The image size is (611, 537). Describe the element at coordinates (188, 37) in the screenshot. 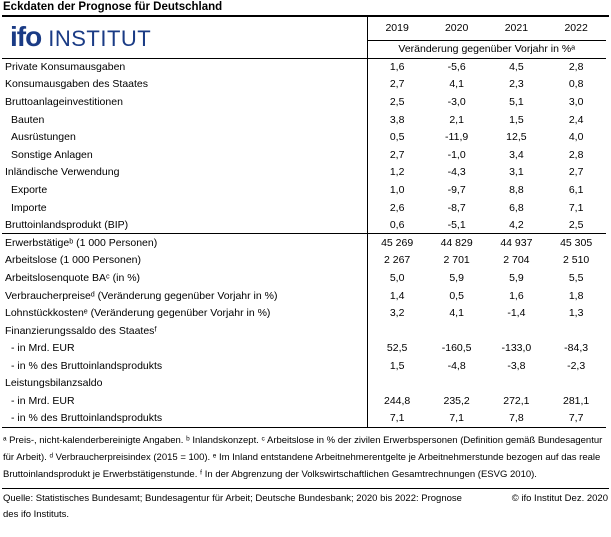

I see `ifo-logo: ifo INSTITUT` at that location.